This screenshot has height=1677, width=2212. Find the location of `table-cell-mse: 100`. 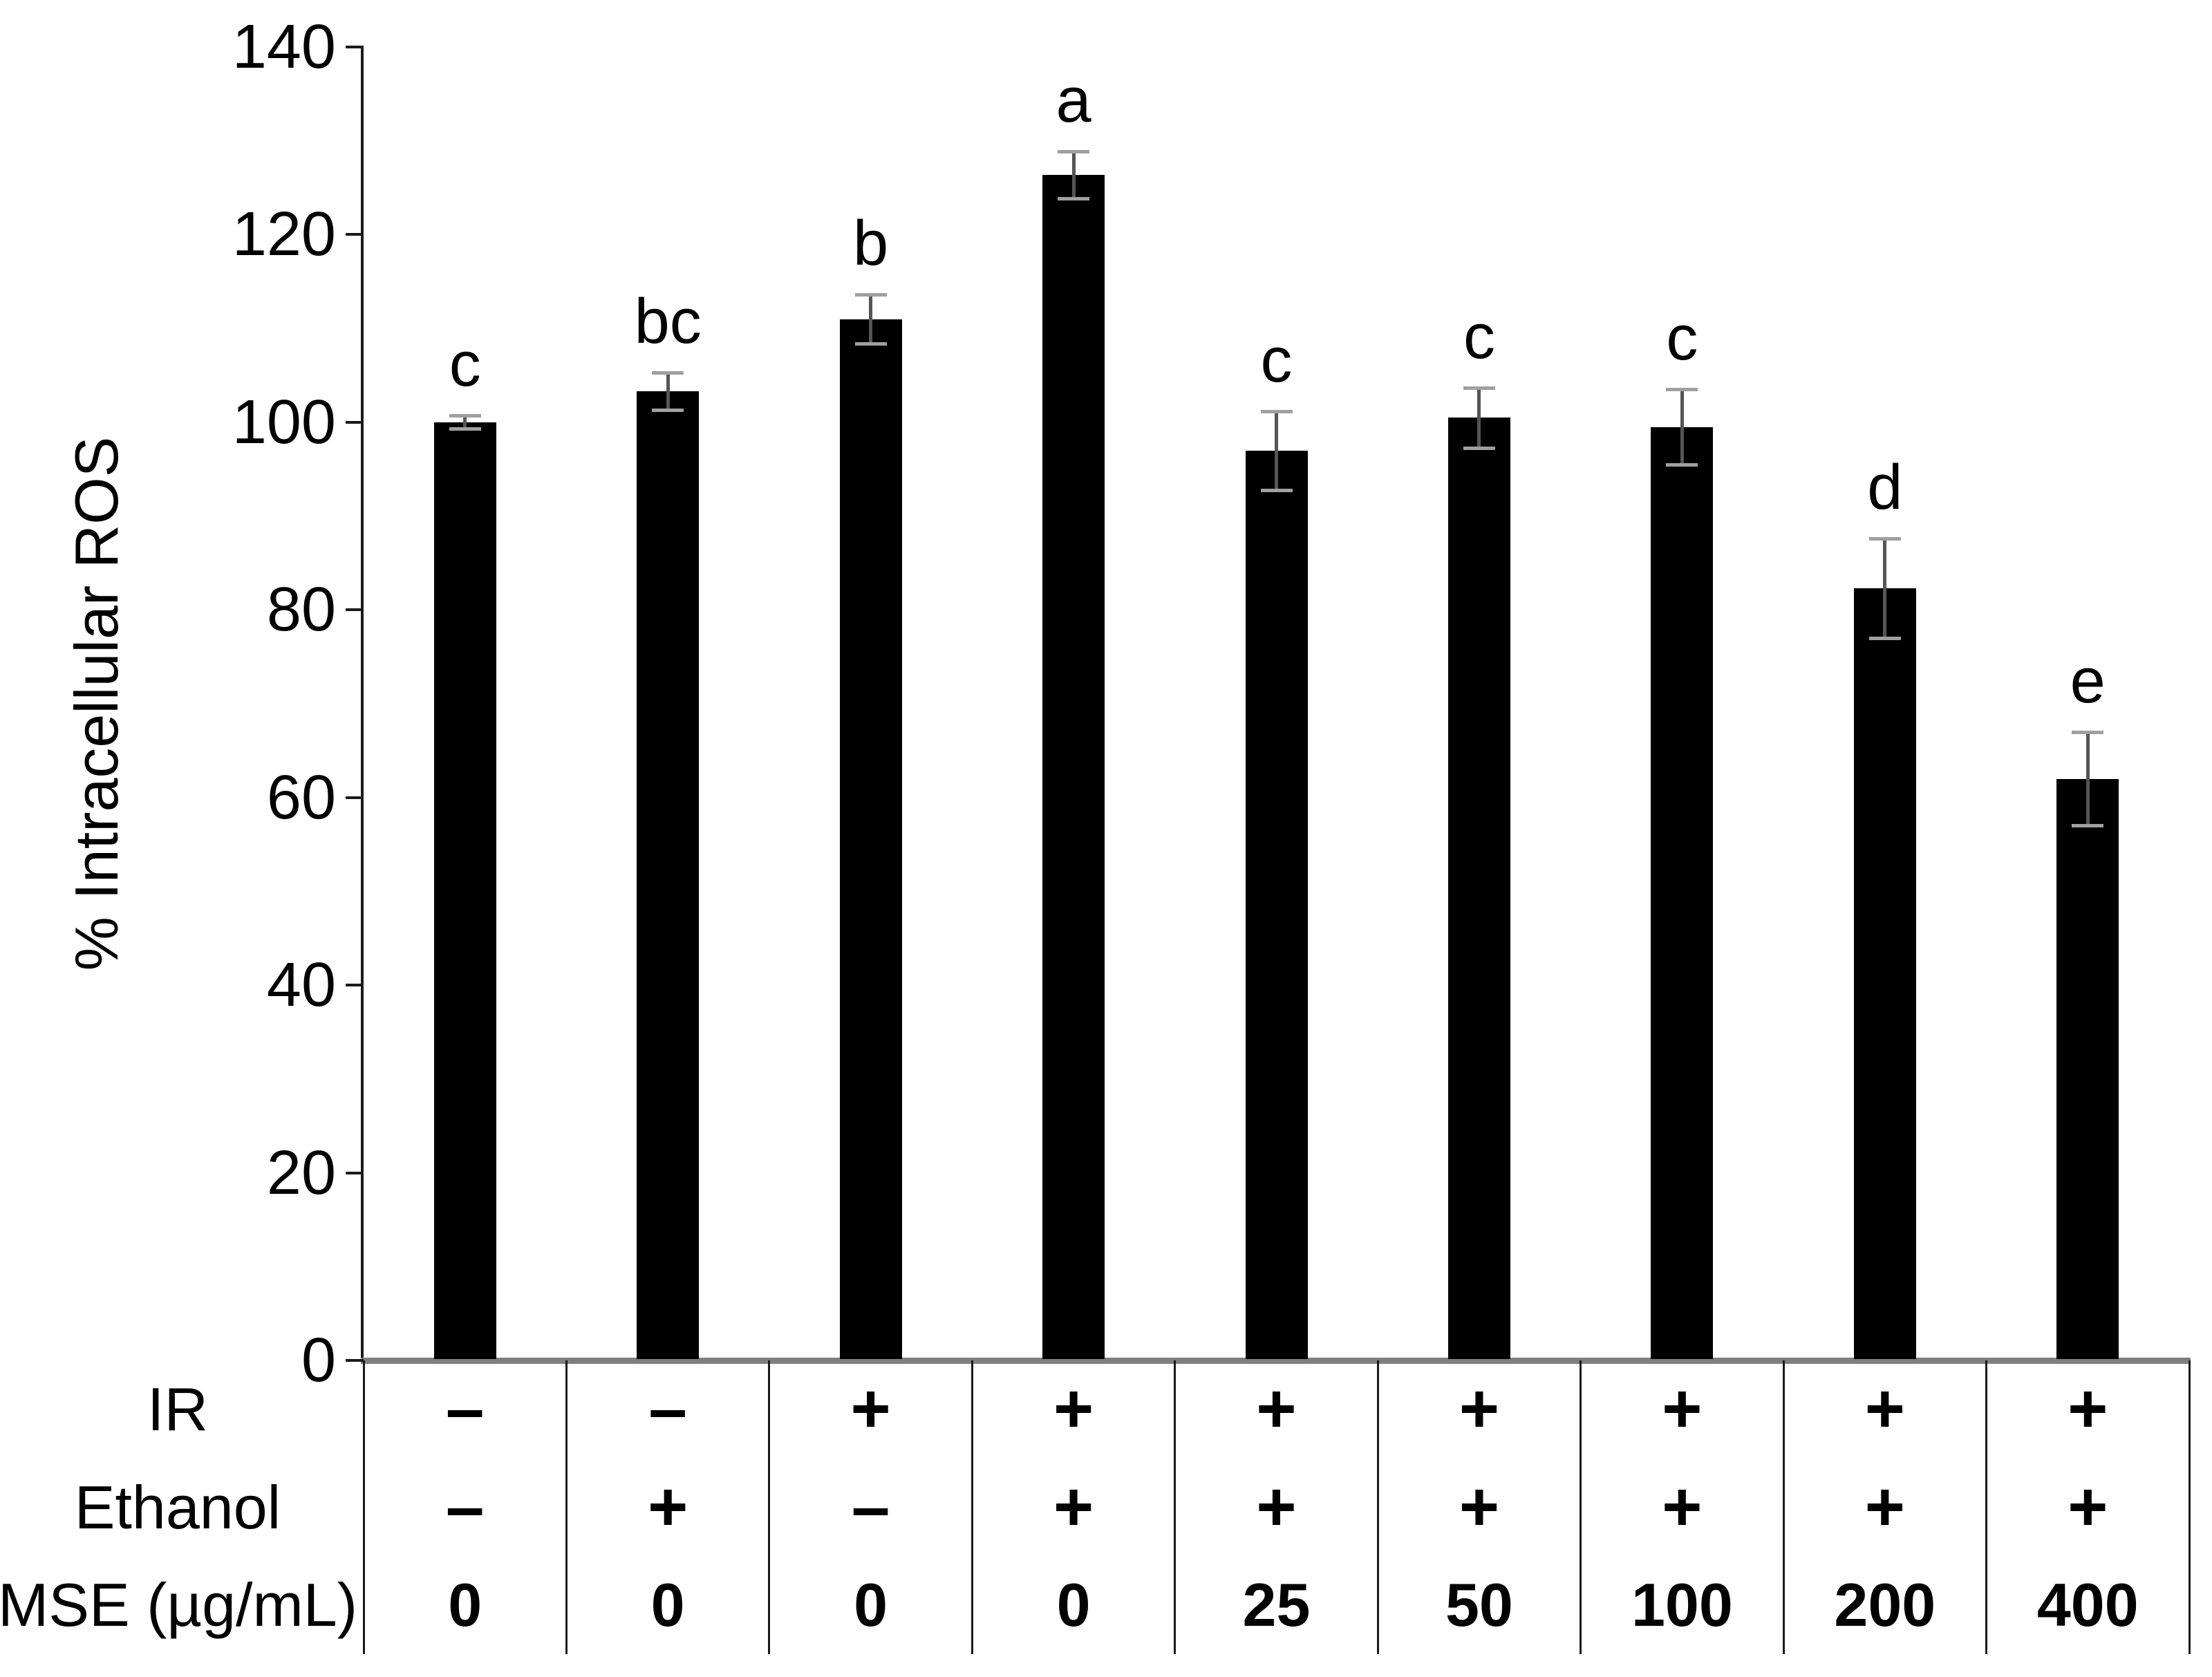

table-cell-mse: 100 is located at coordinates (1682, 1606).